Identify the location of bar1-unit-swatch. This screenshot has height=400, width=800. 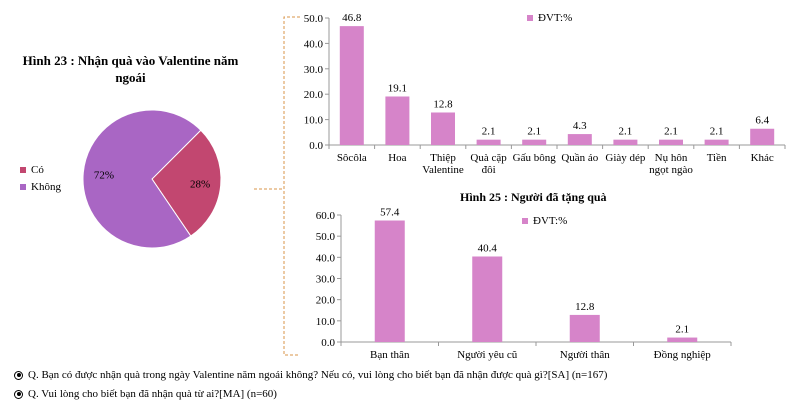
(530, 18).